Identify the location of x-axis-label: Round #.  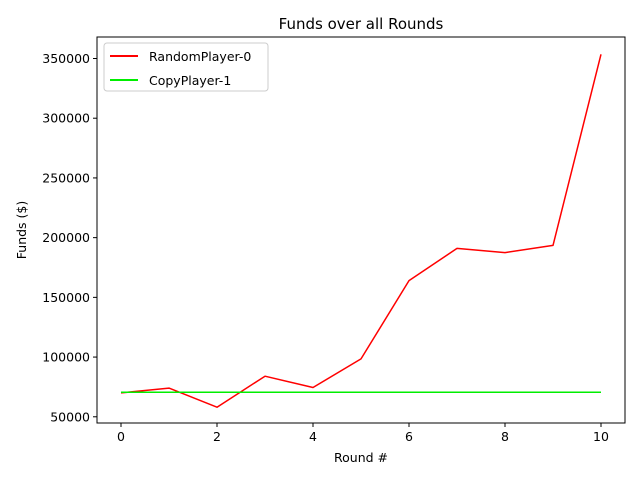
(361, 457).